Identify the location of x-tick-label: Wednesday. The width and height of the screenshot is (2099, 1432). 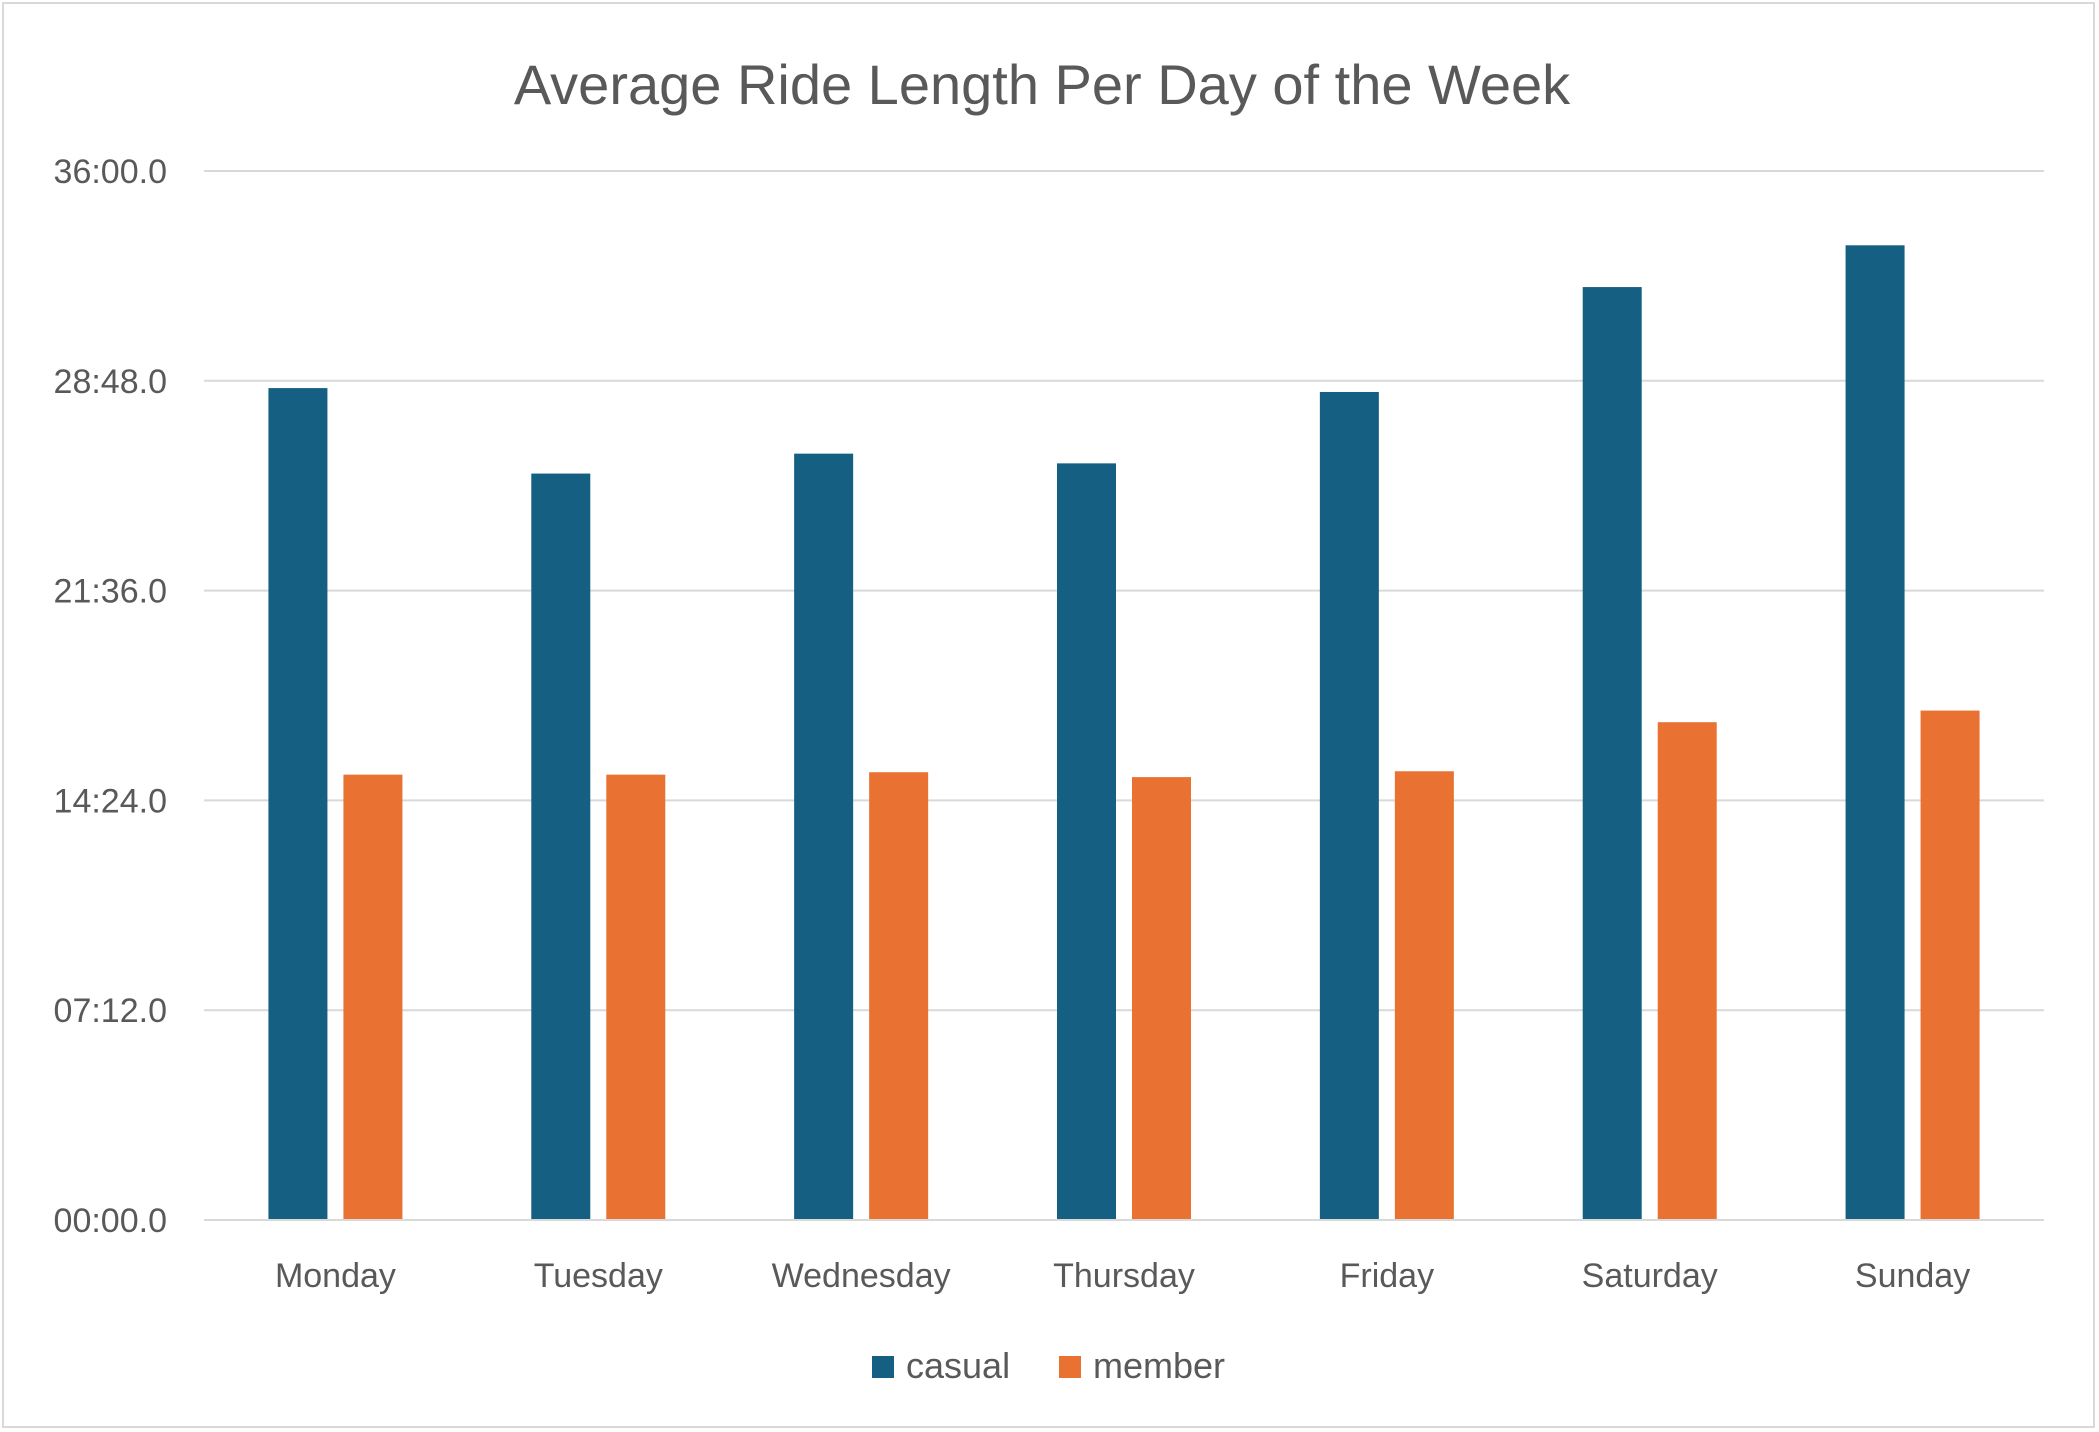
(861, 1276).